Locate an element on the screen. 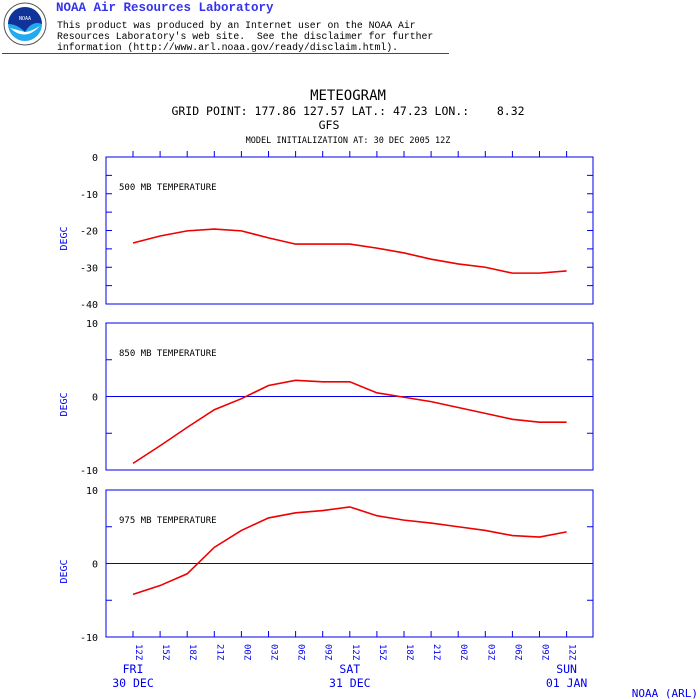 Image resolution: width=700 pixels, height=700 pixels. panel-label: 500 MB TEMPERATURE is located at coordinates (168, 188).